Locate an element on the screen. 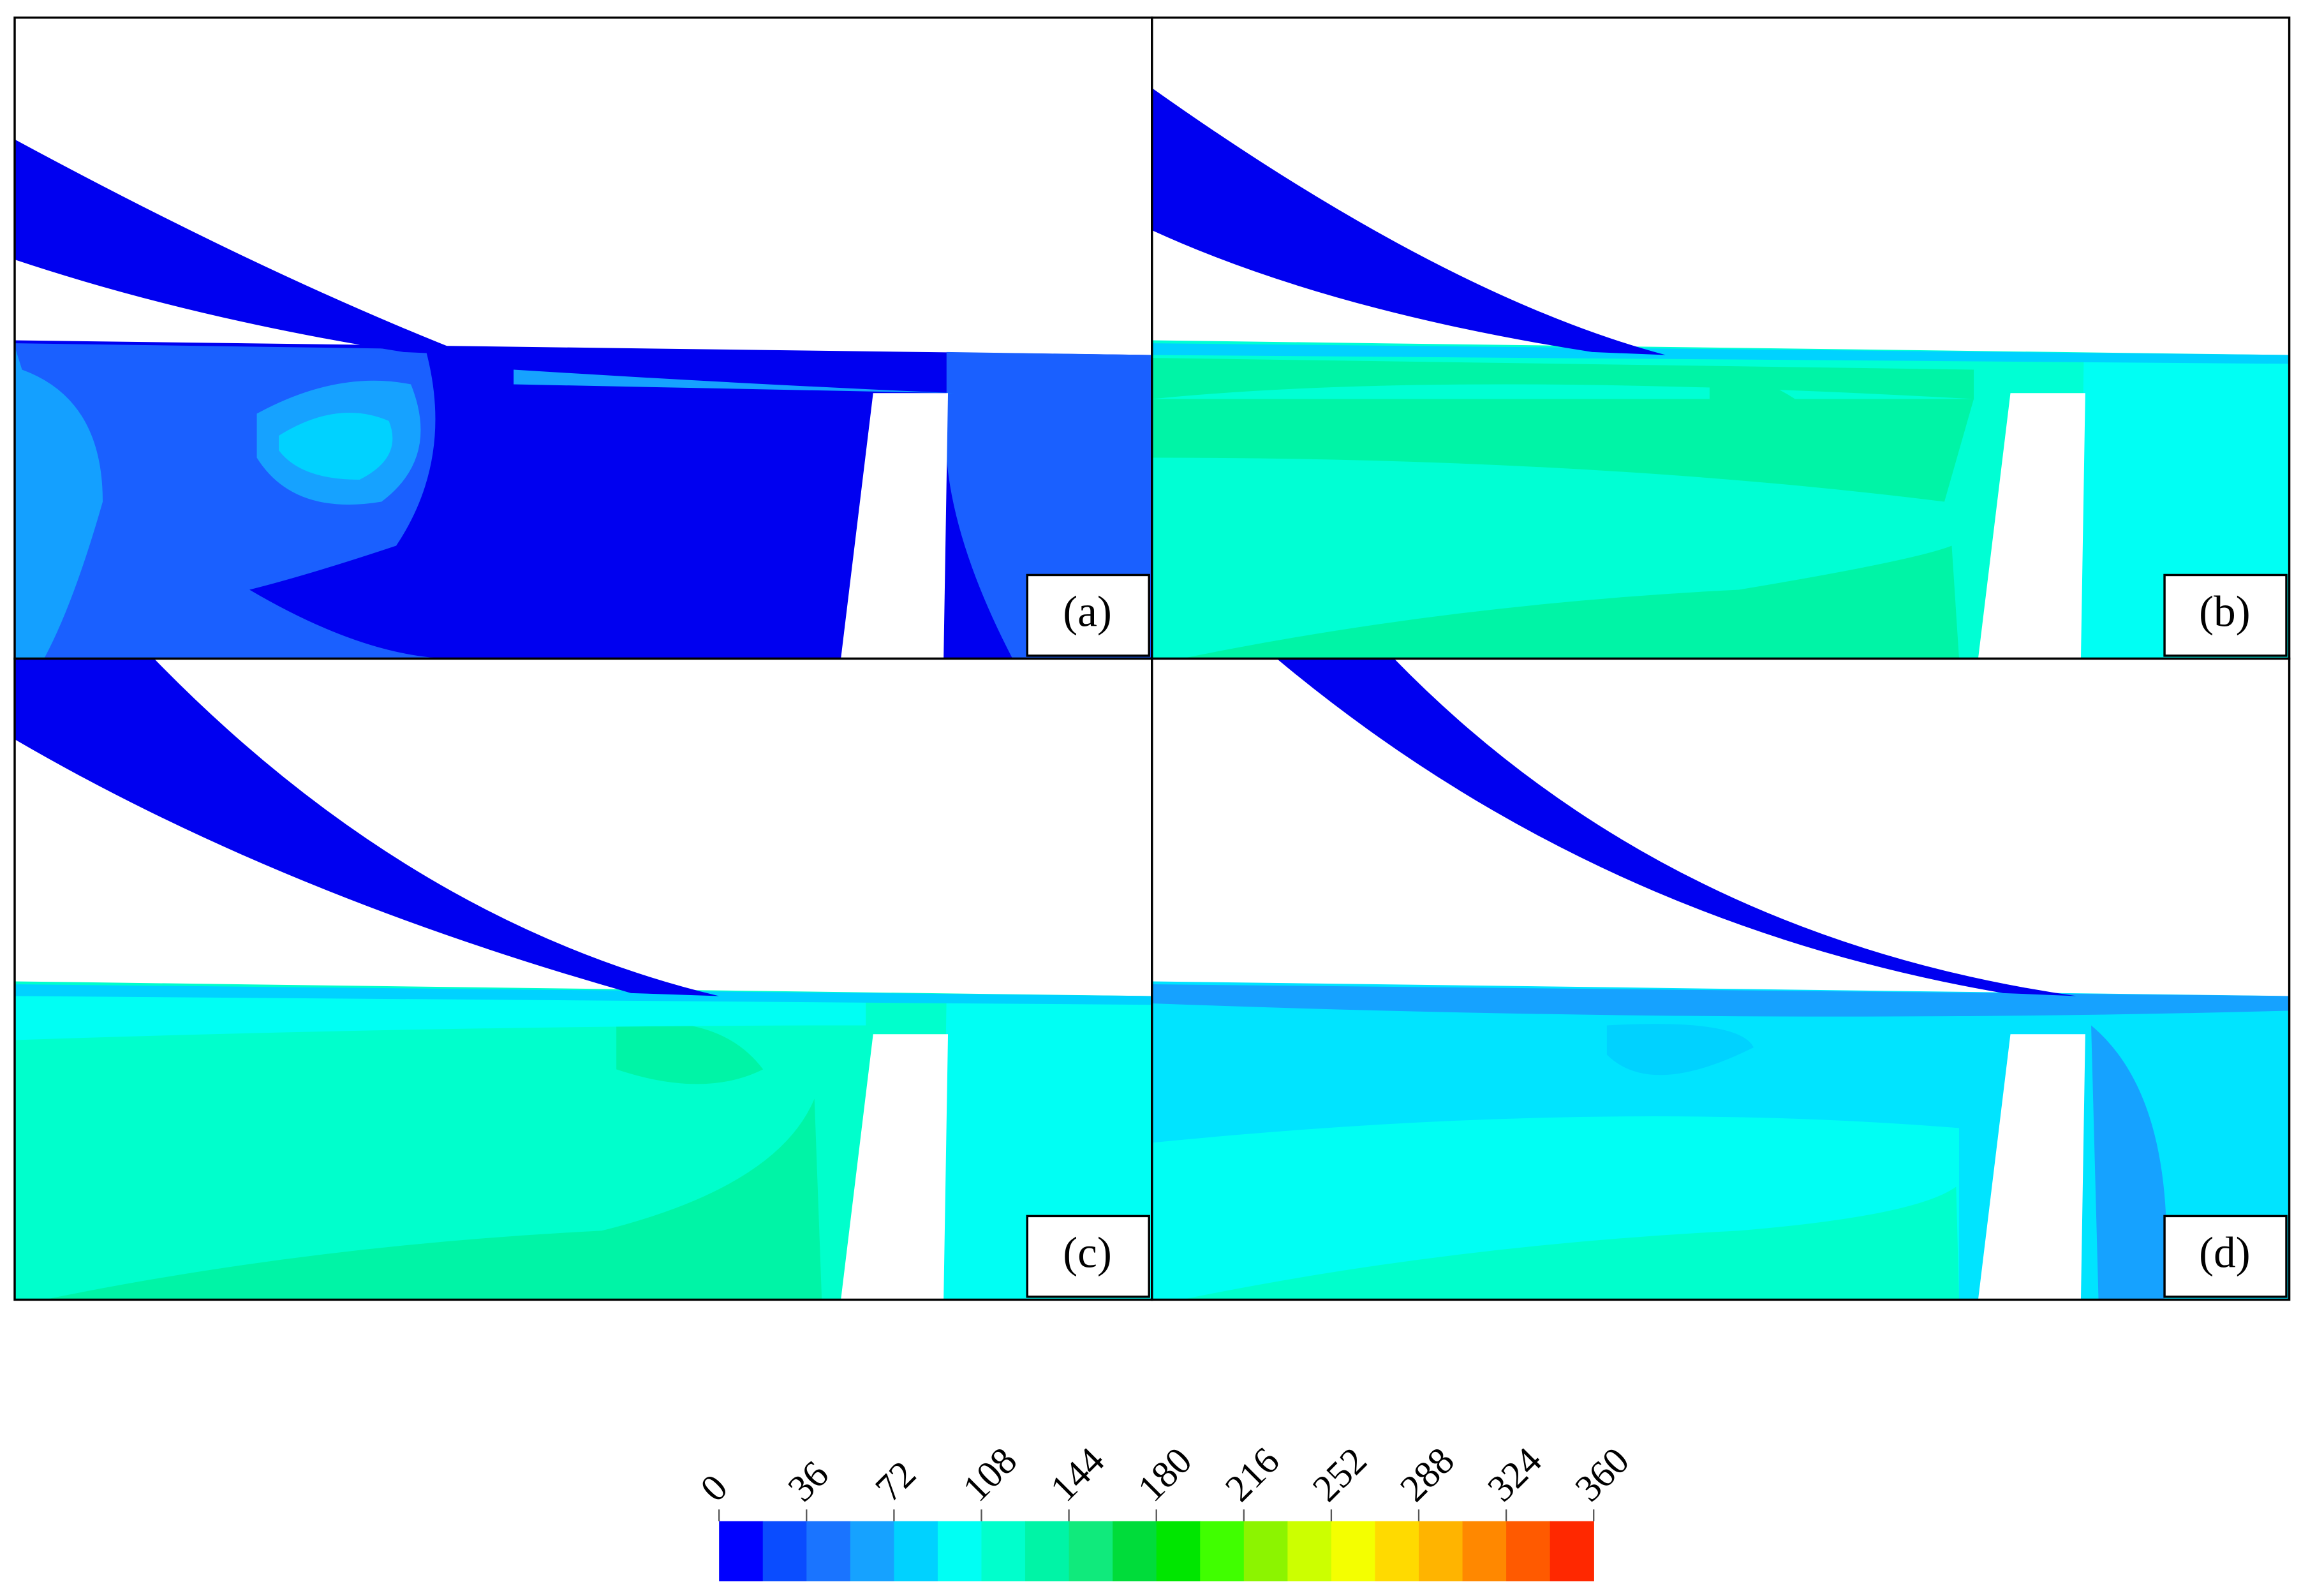  tick-label: 36 is located at coordinates (808, 1480).